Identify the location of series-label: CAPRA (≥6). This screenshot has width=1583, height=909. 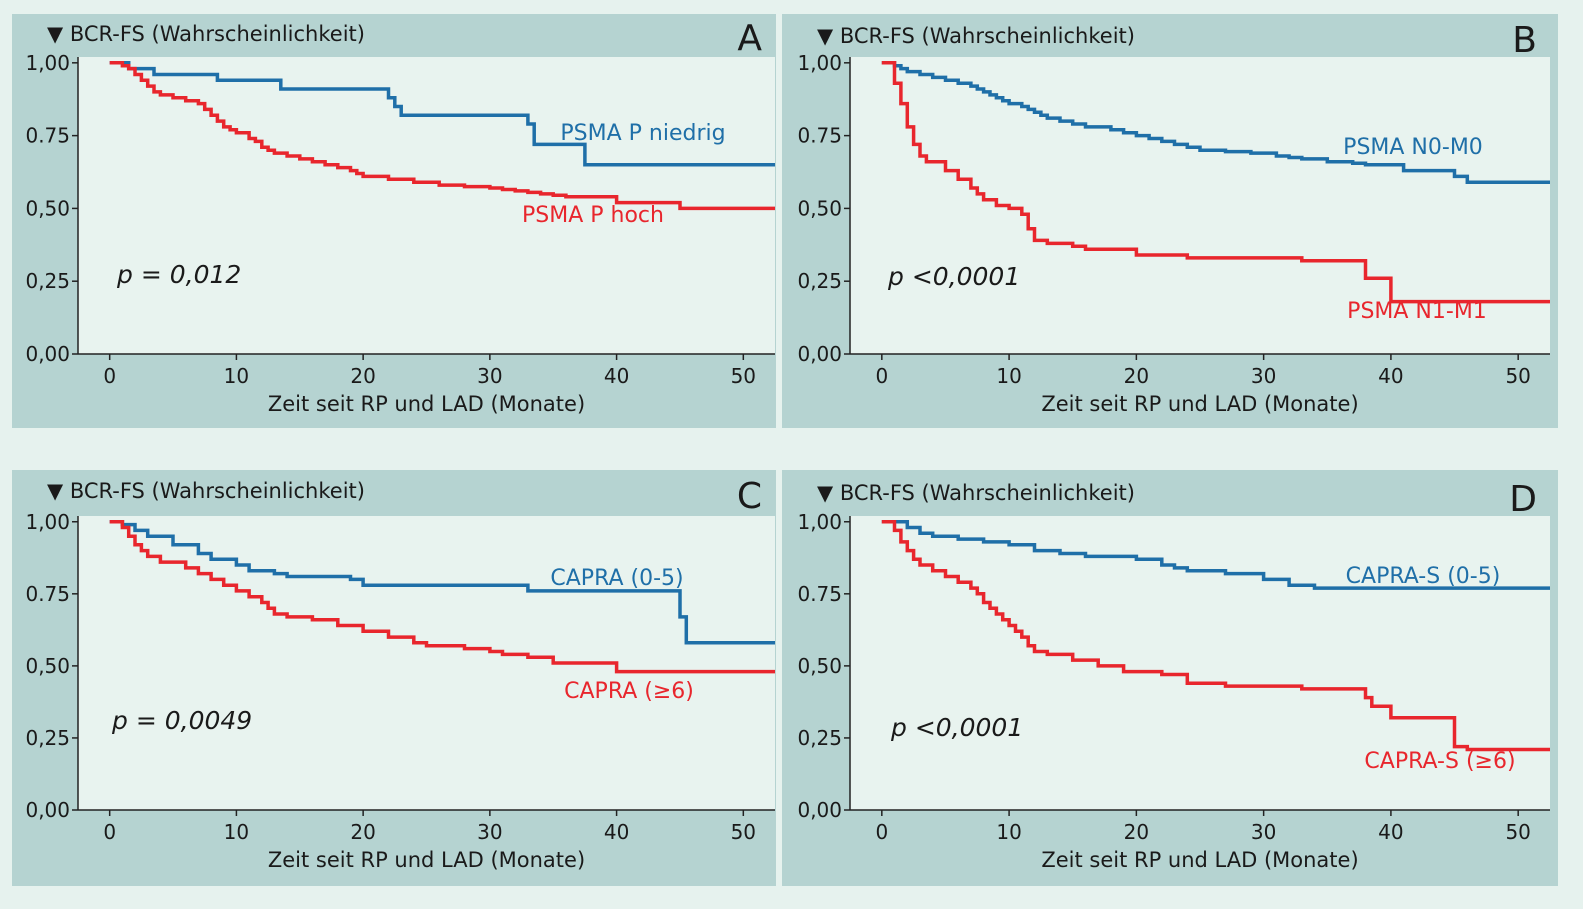
(629, 691).